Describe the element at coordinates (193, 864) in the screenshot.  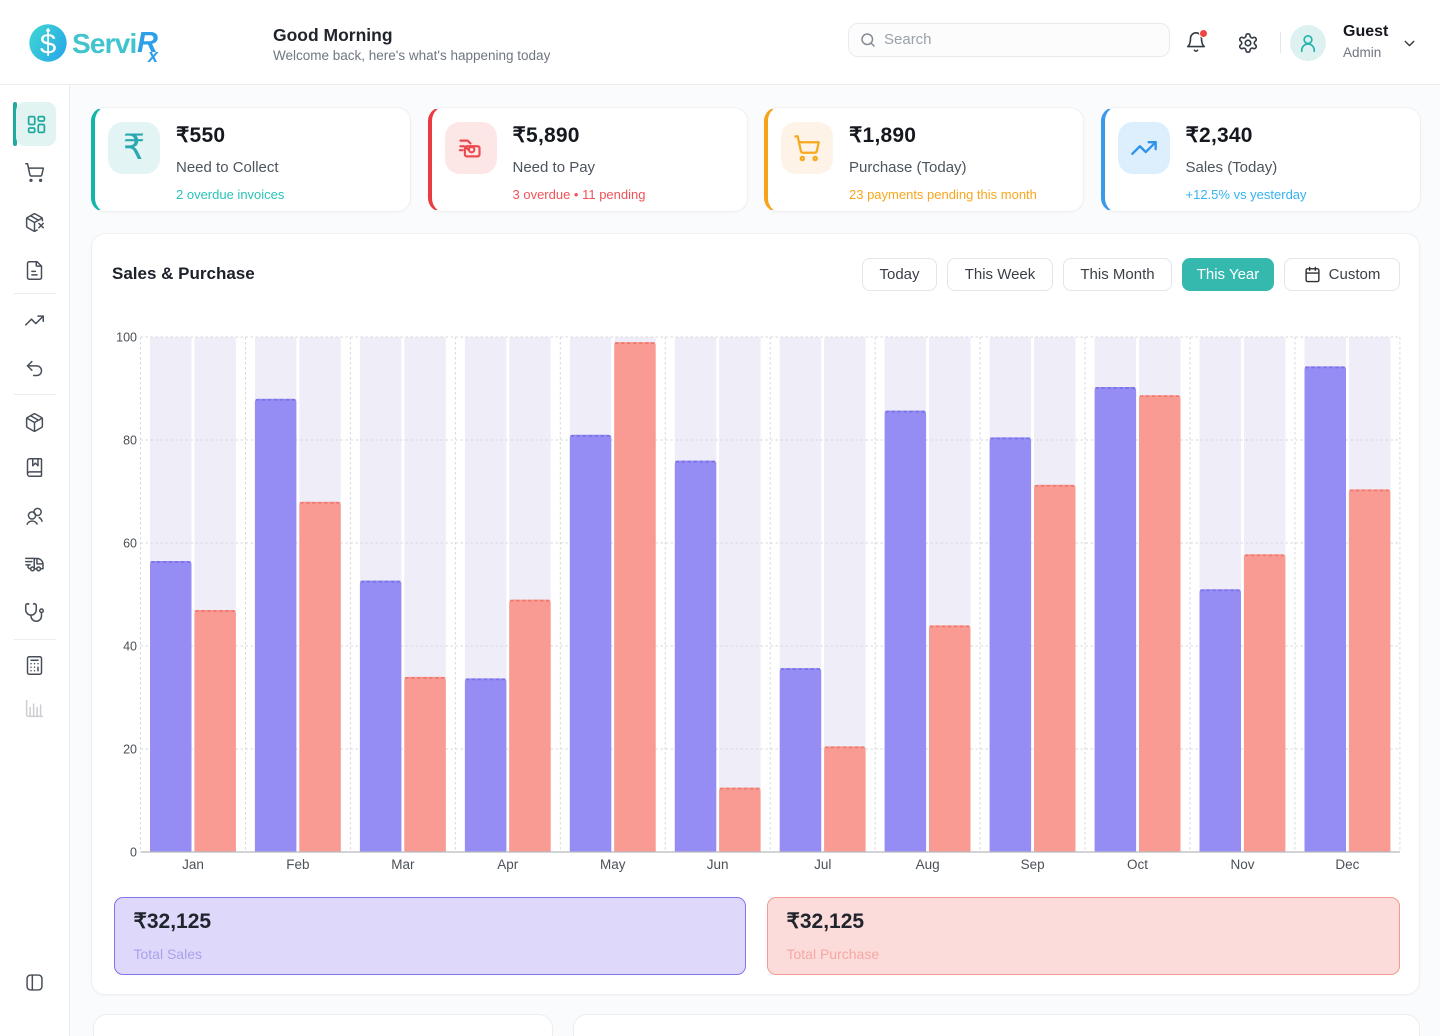
I see `svg-text: Jan` at that location.